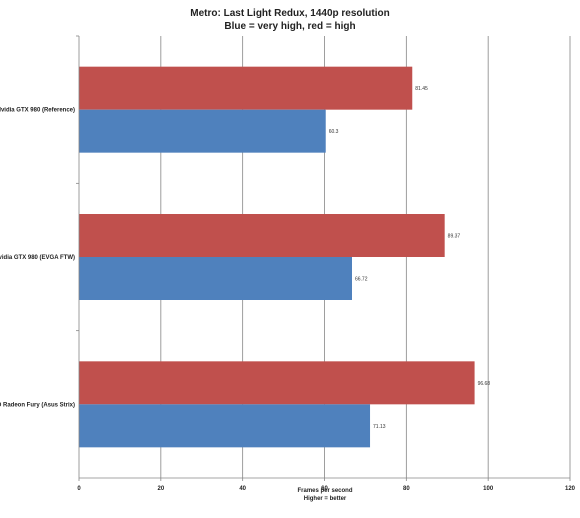 This screenshot has width=580, height=518. Describe the element at coordinates (484, 384) in the screenshot. I see `data-label: 96.68` at that location.